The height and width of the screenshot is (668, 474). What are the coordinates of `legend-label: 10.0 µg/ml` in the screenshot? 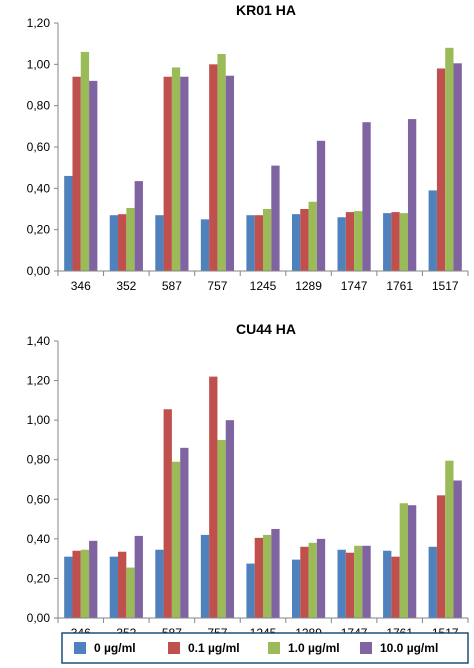 It's located at (409, 648).